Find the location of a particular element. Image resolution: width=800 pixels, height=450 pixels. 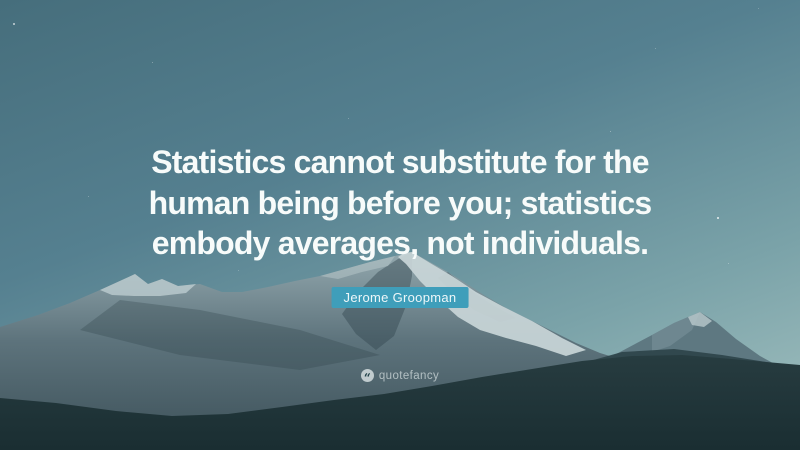

quote-line-3: embody averages, not individuals. is located at coordinates (400, 243).